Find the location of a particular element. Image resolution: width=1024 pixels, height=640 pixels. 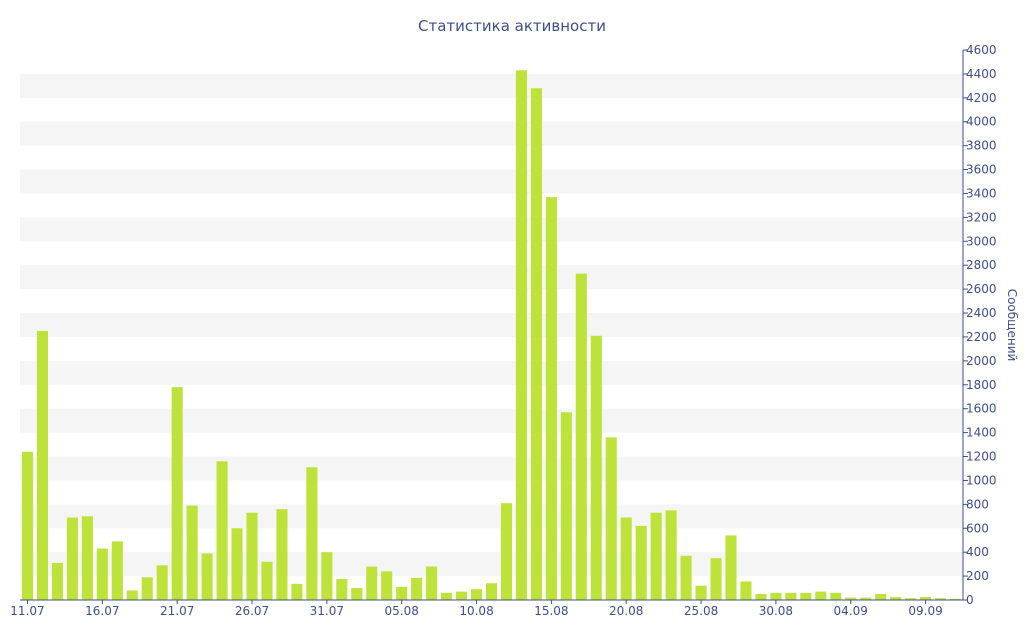

y-tick-label: 3200 is located at coordinates (981, 217).